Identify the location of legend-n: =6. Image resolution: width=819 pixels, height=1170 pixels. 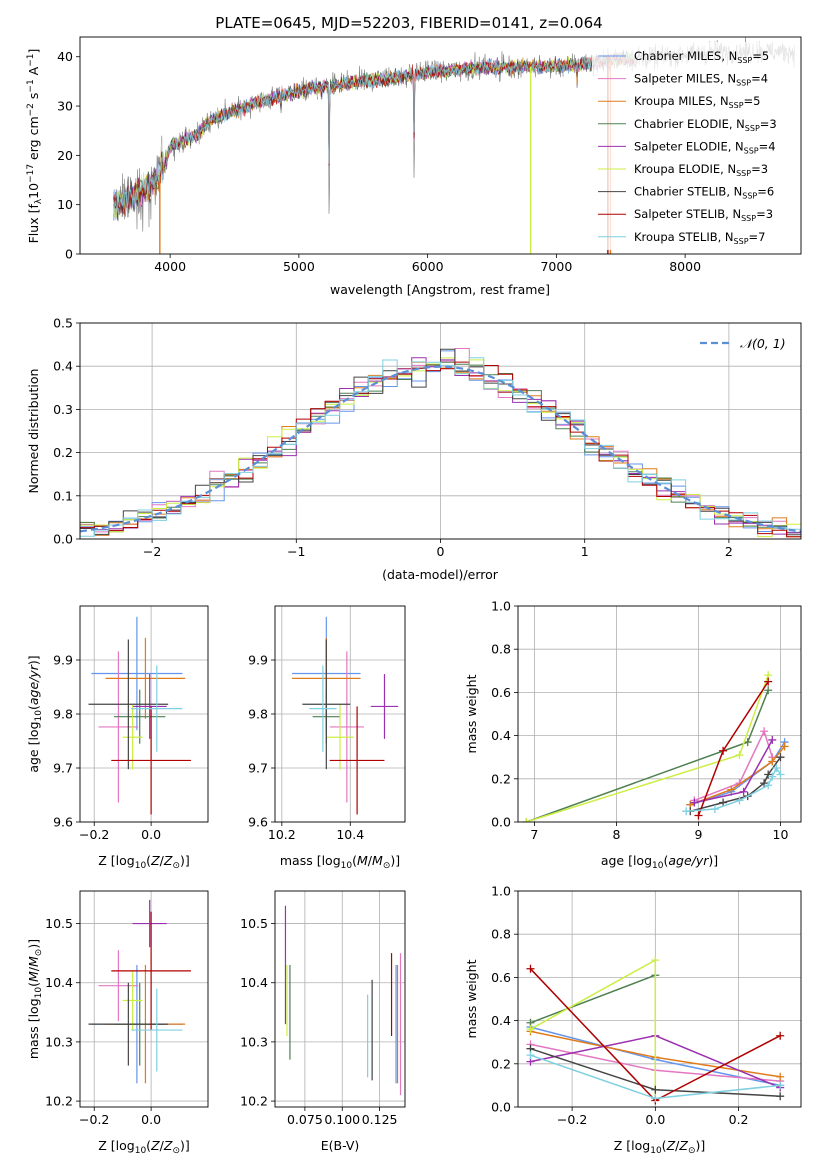
(765, 192).